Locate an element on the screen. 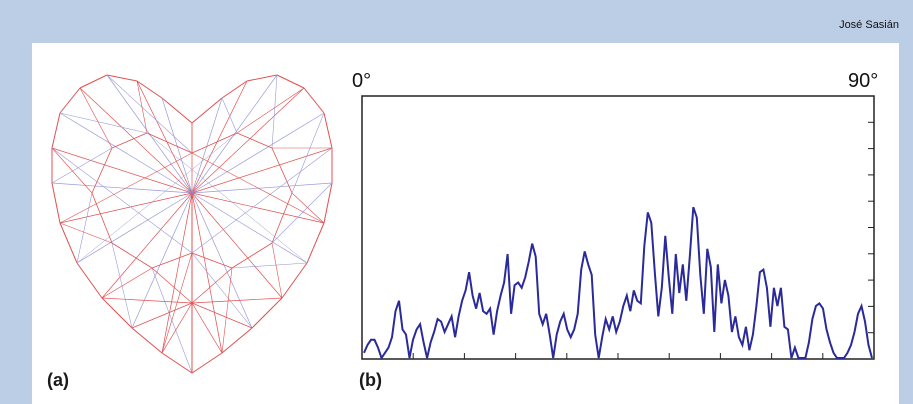 The height and width of the screenshot is (404, 913). x-axis-end-label: 90° is located at coordinates (863, 81).